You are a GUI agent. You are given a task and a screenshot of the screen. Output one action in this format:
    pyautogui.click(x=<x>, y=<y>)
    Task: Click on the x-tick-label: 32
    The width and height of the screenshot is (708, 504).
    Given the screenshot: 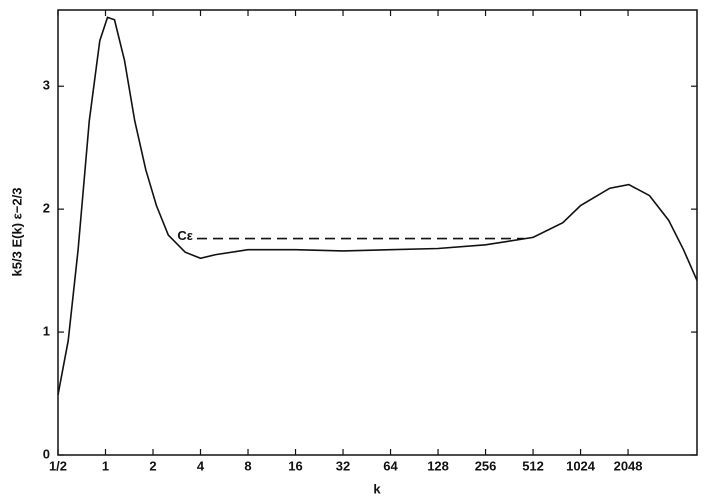 What is the action you would take?
    pyautogui.click(x=343, y=465)
    